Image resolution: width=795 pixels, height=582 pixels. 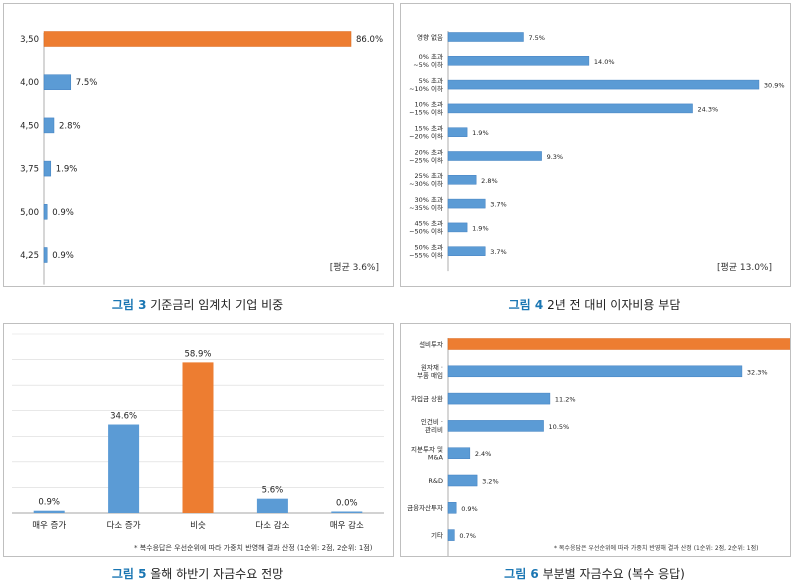 I want to click on category-label-line: 금융자산투자, so click(x=425, y=507).